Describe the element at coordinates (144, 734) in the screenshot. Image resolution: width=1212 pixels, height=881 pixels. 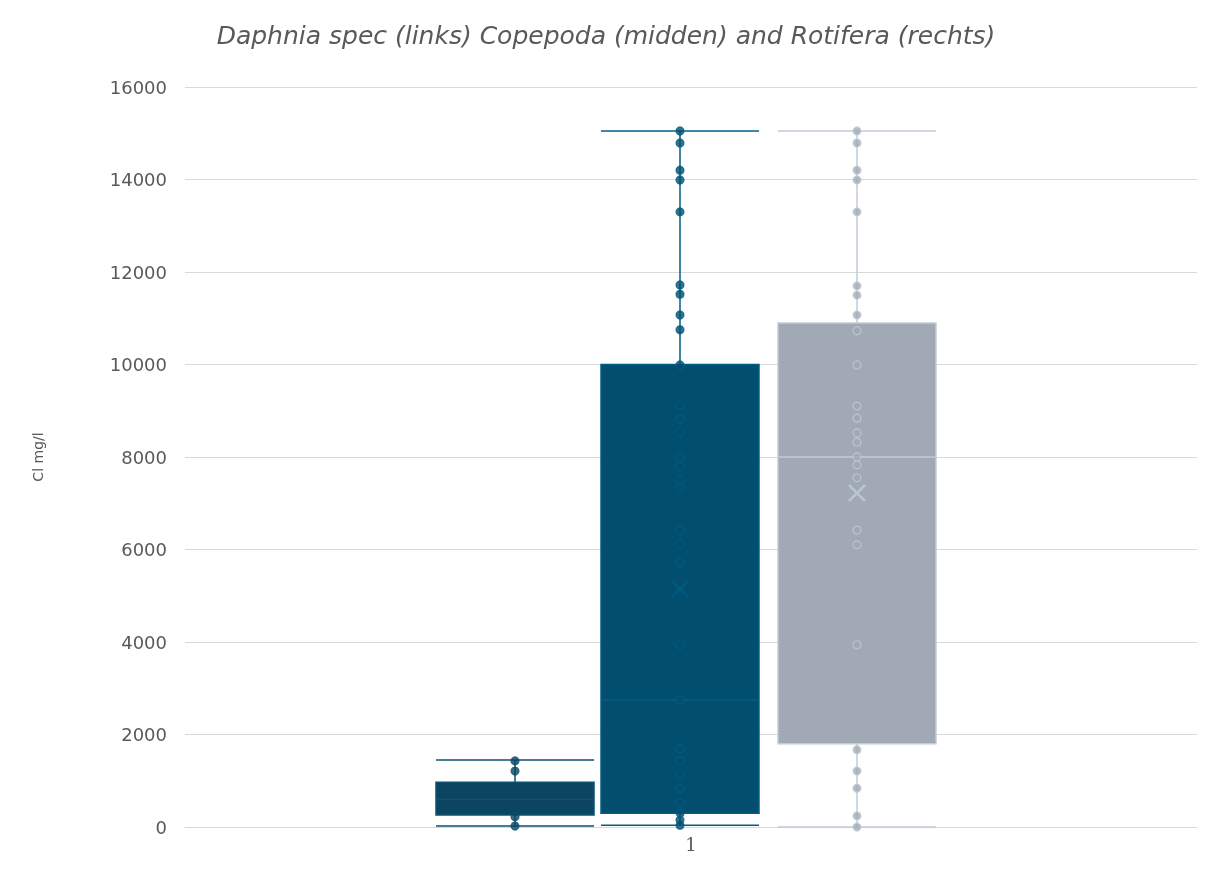
I see `y-tick-label: 2000` at that location.